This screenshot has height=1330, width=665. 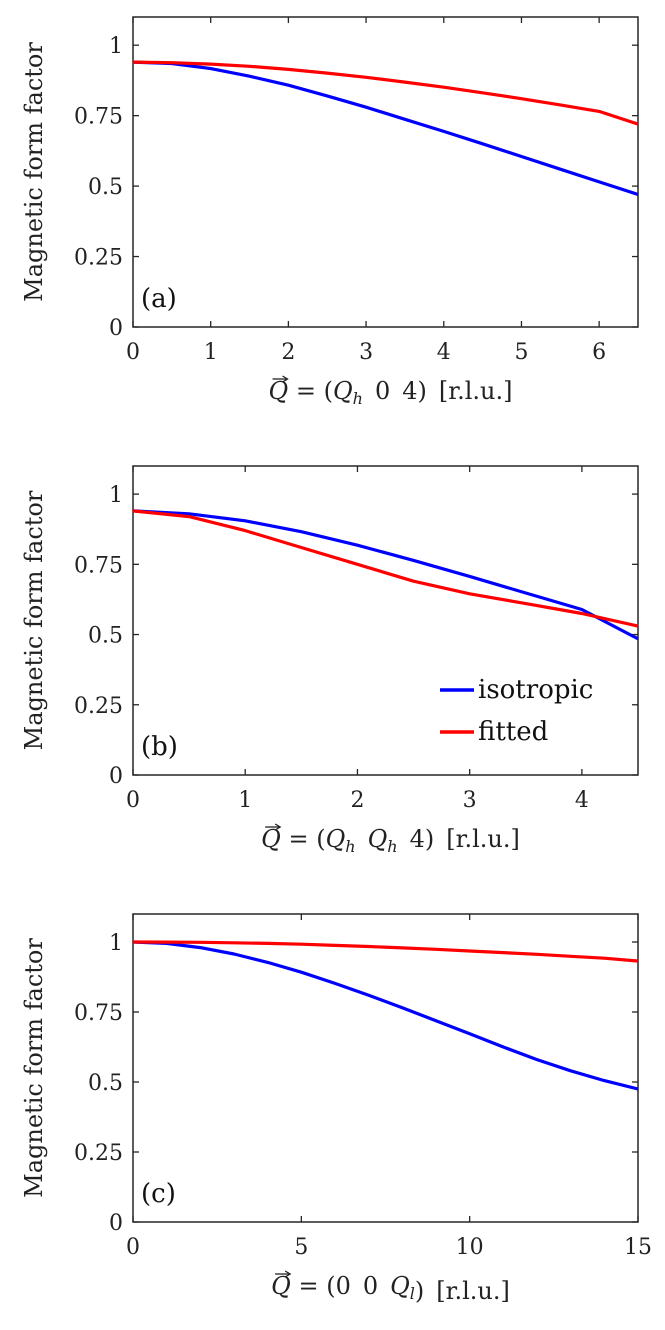 I want to click on x-axis-label: Q = (Qh 0 4) [r.l.u.], so click(x=391, y=392).